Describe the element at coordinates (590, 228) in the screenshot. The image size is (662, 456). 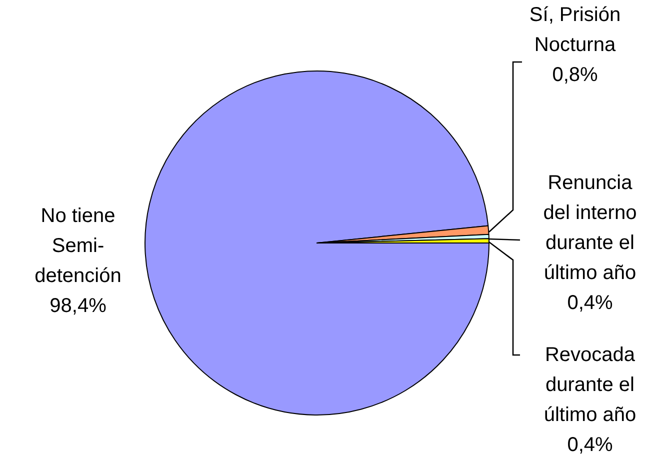
I see `slice-label: Renuncia del interno durante el último año` at that location.